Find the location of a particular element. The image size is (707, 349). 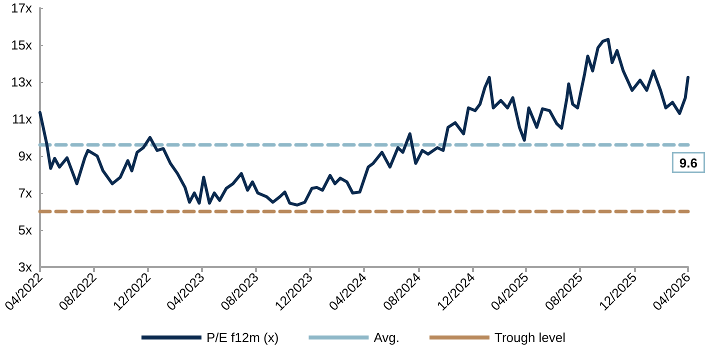

y-tick-label: 17x is located at coordinates (21, 8).